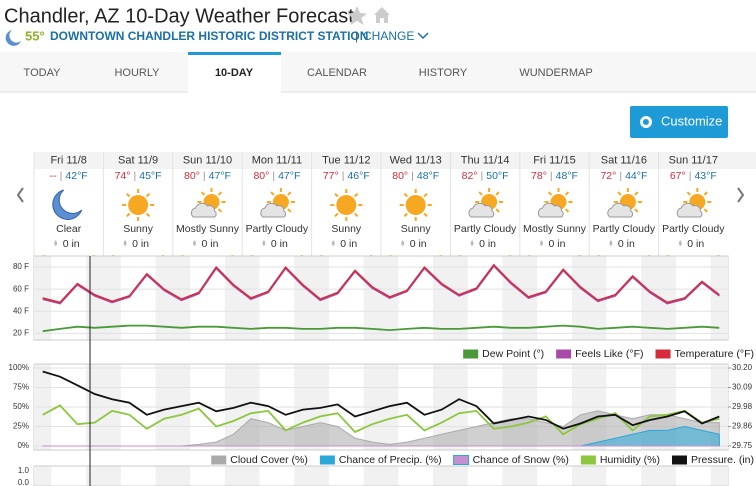 This screenshot has height=486, width=756. What do you see at coordinates (24, 482) in the screenshot?
I see `y-tick-label: 0.0` at bounding box center [24, 482].